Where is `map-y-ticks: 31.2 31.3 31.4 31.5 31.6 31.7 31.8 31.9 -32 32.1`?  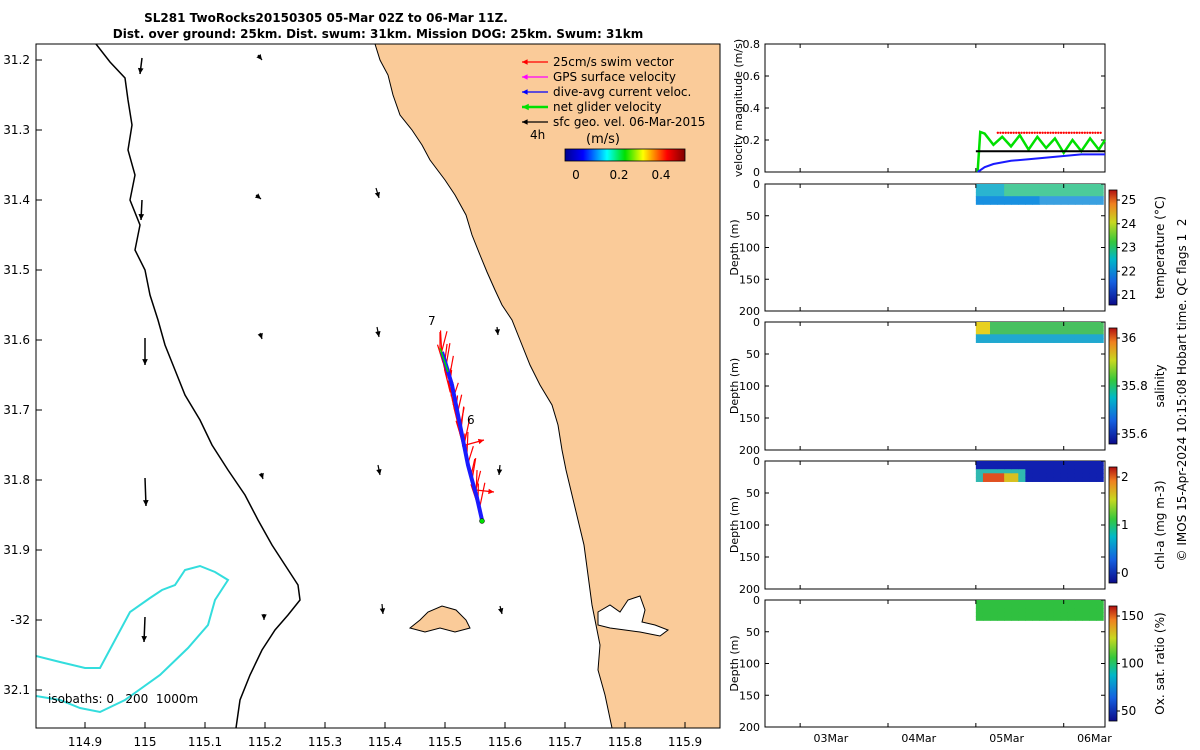
map-y-ticks: 31.2 31.3 31.4 31.5 31.6 31.7 31.8 31.9 -32 32.1 is located at coordinates (22, 375).